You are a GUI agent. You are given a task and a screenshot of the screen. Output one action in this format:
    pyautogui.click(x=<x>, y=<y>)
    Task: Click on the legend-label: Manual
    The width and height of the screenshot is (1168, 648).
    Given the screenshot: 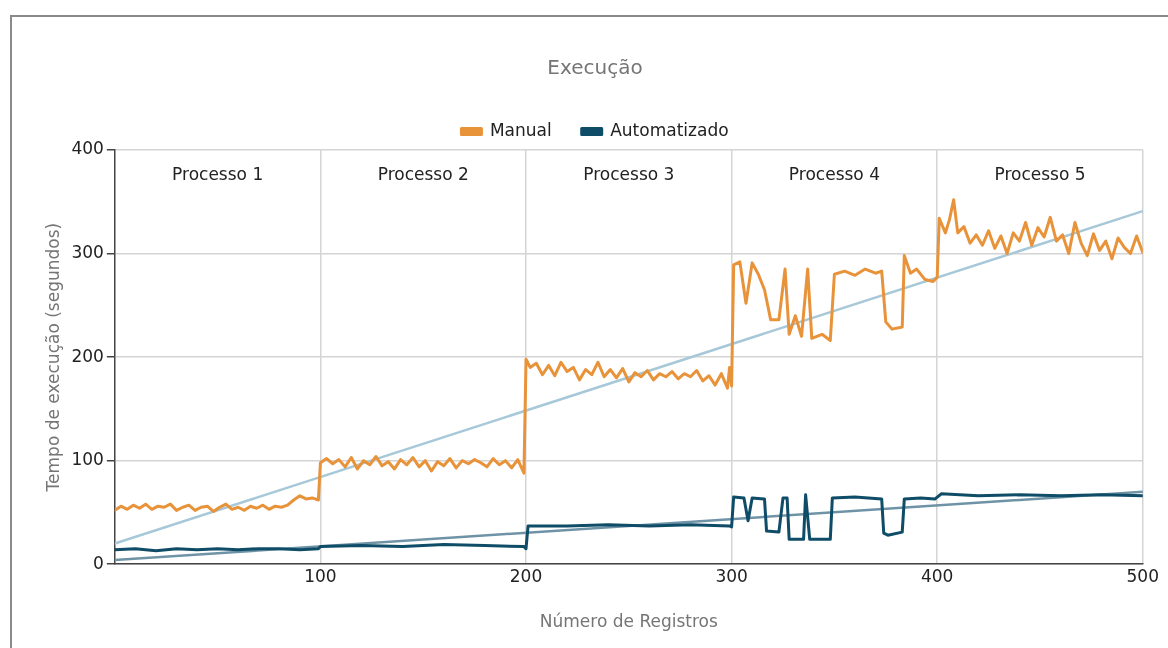 What is the action you would take?
    pyautogui.click(x=520, y=129)
    